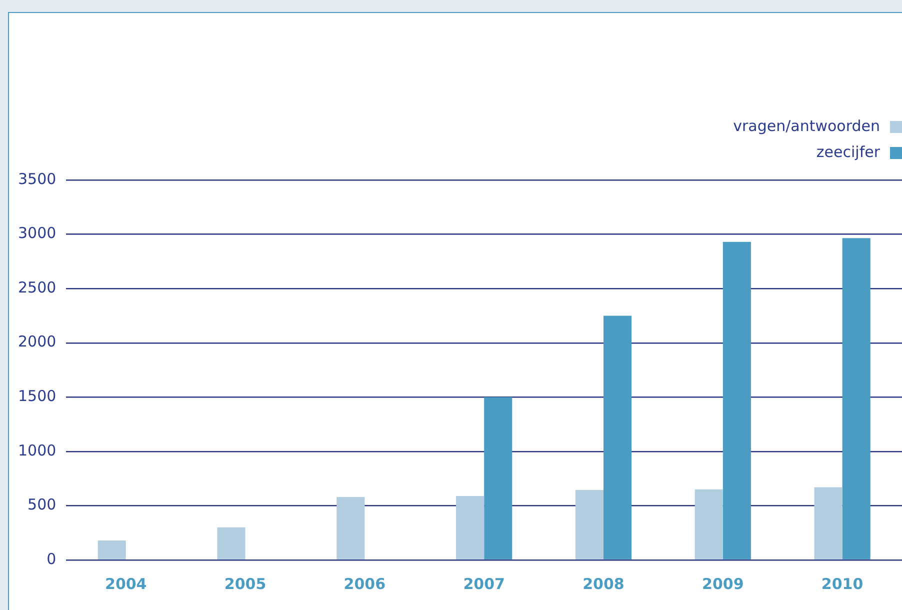  Describe the element at coordinates (484, 583) in the screenshot. I see `x-tick-label: 2007` at that location.